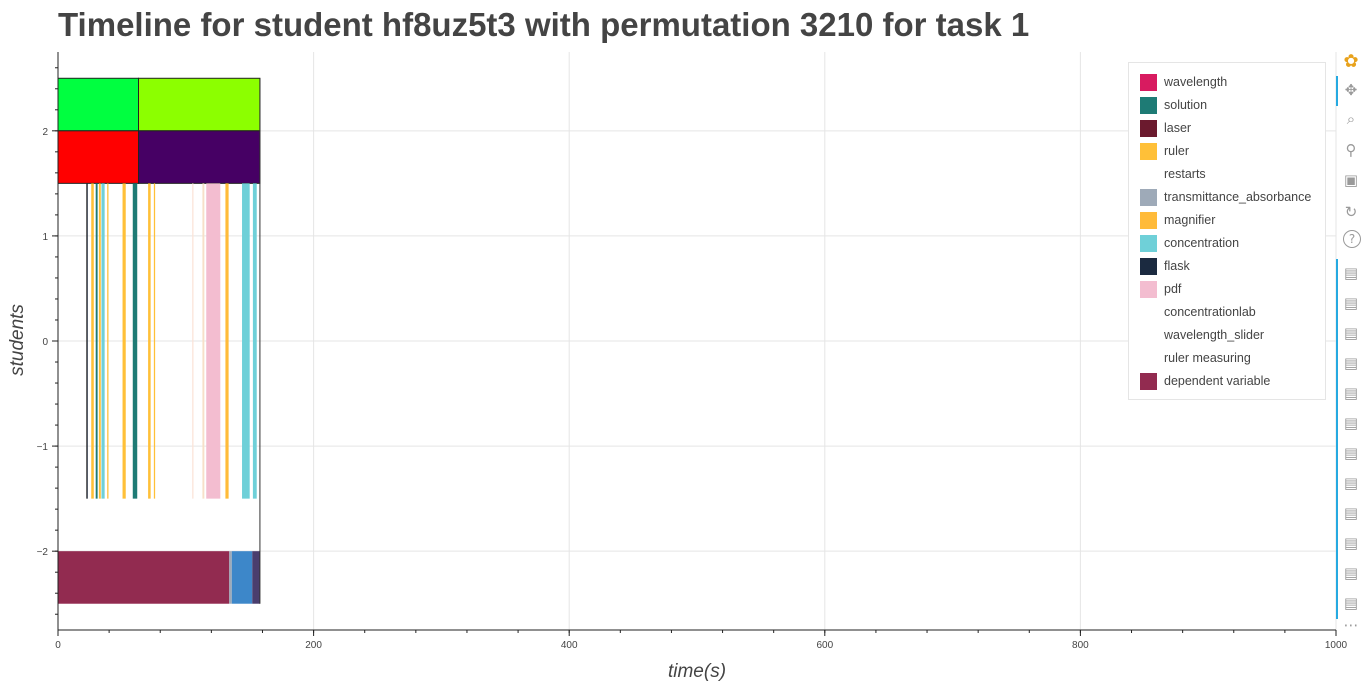 The height and width of the screenshot is (683, 1366). I want to click on y-axis-label: students, so click(17, 340).